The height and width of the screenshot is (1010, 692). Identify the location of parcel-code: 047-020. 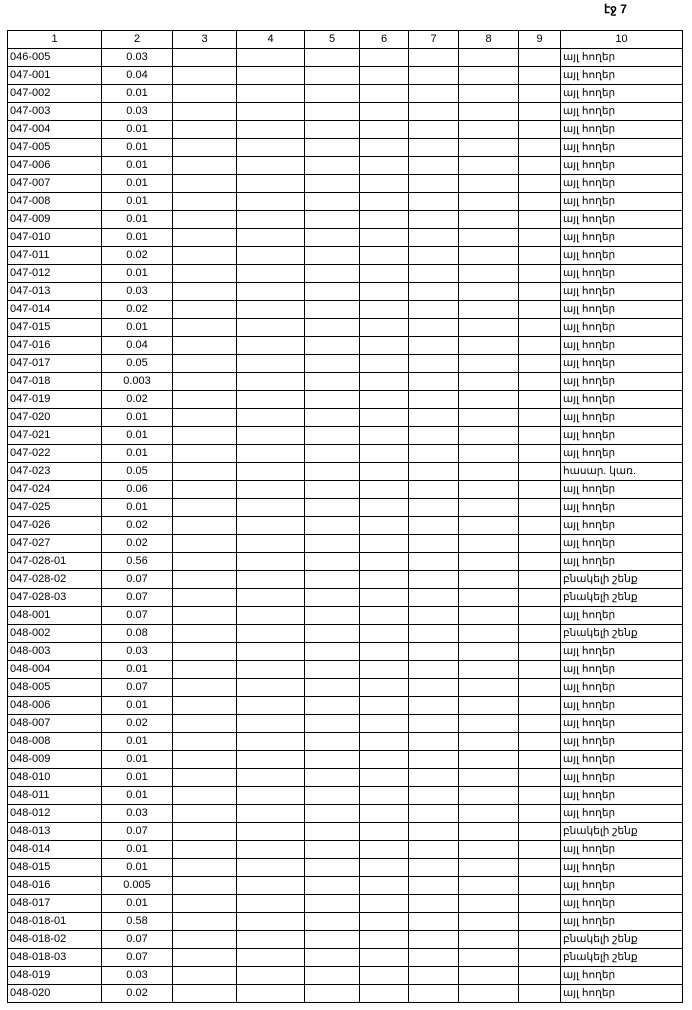
(54, 417).